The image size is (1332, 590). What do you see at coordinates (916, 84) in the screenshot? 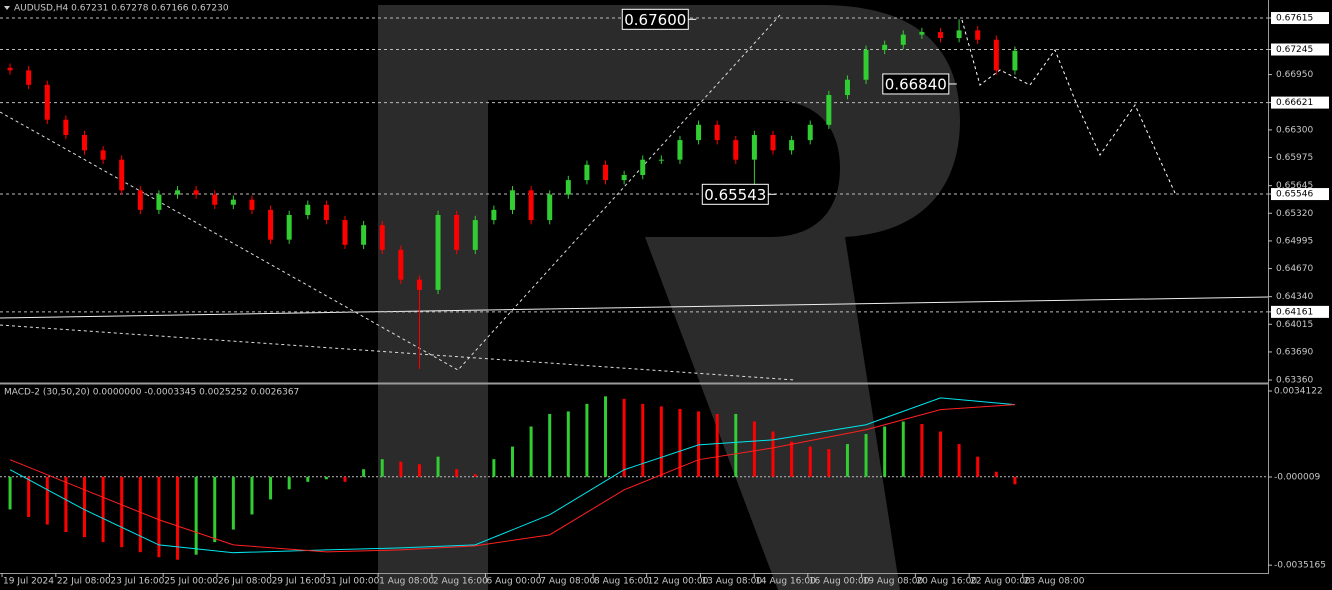
I see `annotation-label: 0.66840` at bounding box center [916, 84].